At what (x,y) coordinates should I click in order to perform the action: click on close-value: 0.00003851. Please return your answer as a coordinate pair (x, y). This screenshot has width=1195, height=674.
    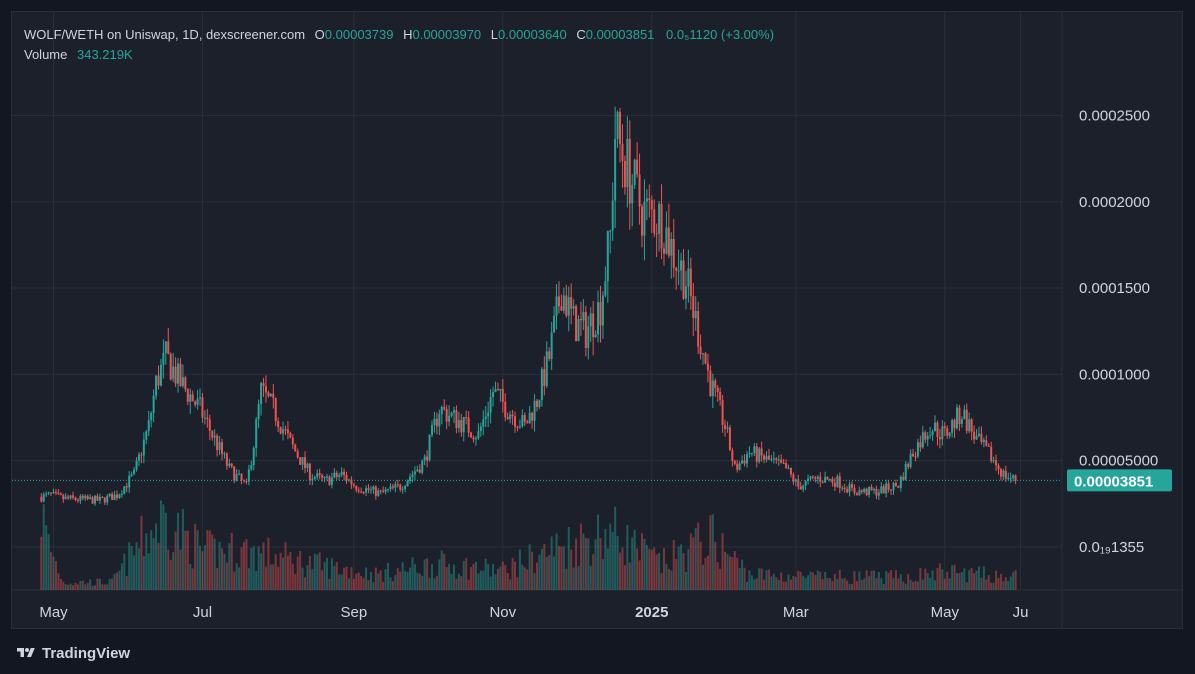
    Looking at the image, I should click on (620, 34).